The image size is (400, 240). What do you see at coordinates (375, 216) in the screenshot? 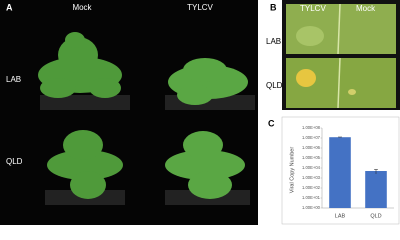
I see `x-tick-label: QLD` at bounding box center [375, 216].